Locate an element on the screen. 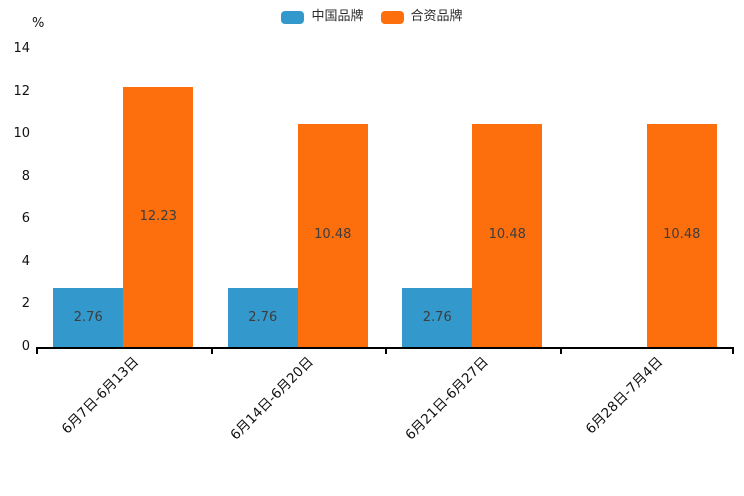 Image resolution: width=744 pixels, height=496 pixels. legend-label-joint-venture-brands: 合资品牌 is located at coordinates (436, 16).